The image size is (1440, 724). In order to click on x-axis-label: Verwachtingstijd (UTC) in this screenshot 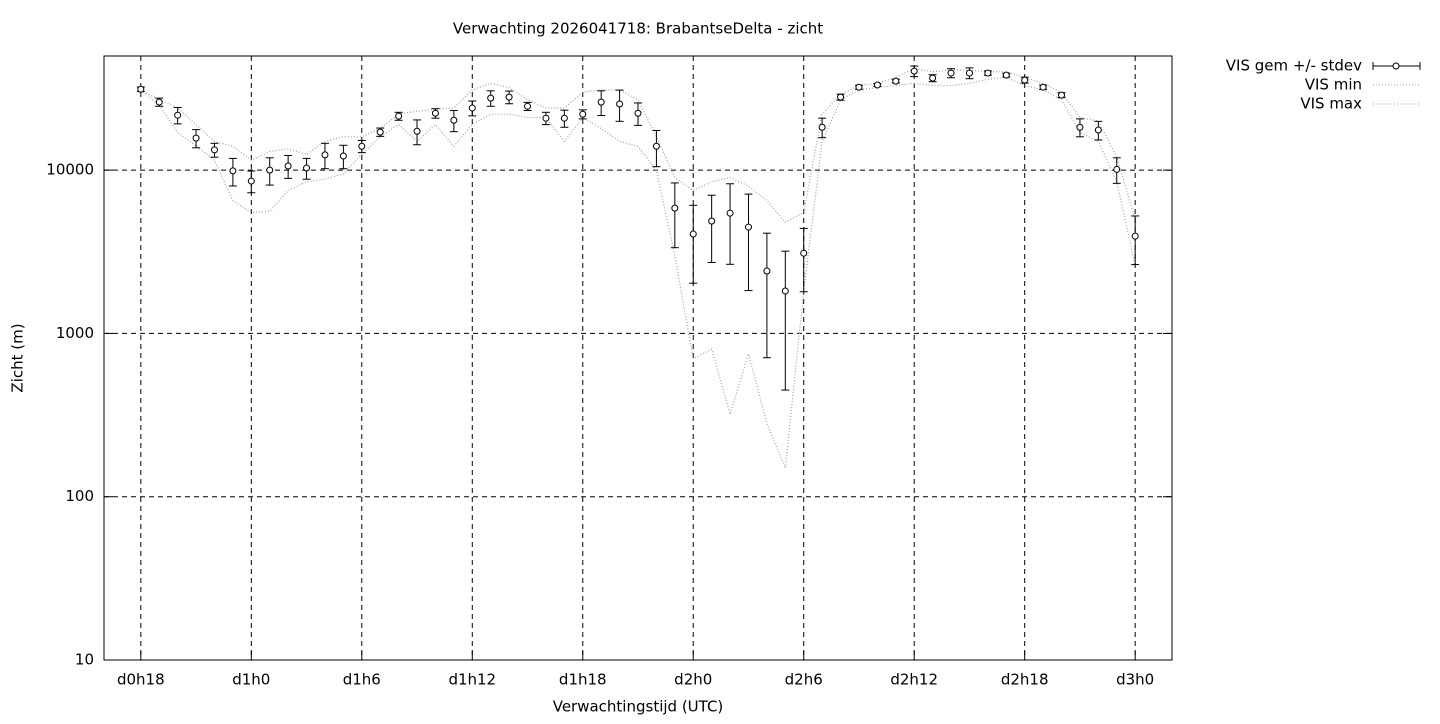, I will do `click(638, 707)`.